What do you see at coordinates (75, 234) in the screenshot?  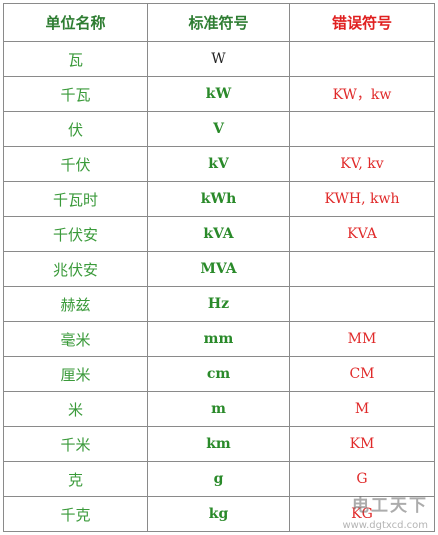 I see `cell-unit-name: 千伏安` at bounding box center [75, 234].